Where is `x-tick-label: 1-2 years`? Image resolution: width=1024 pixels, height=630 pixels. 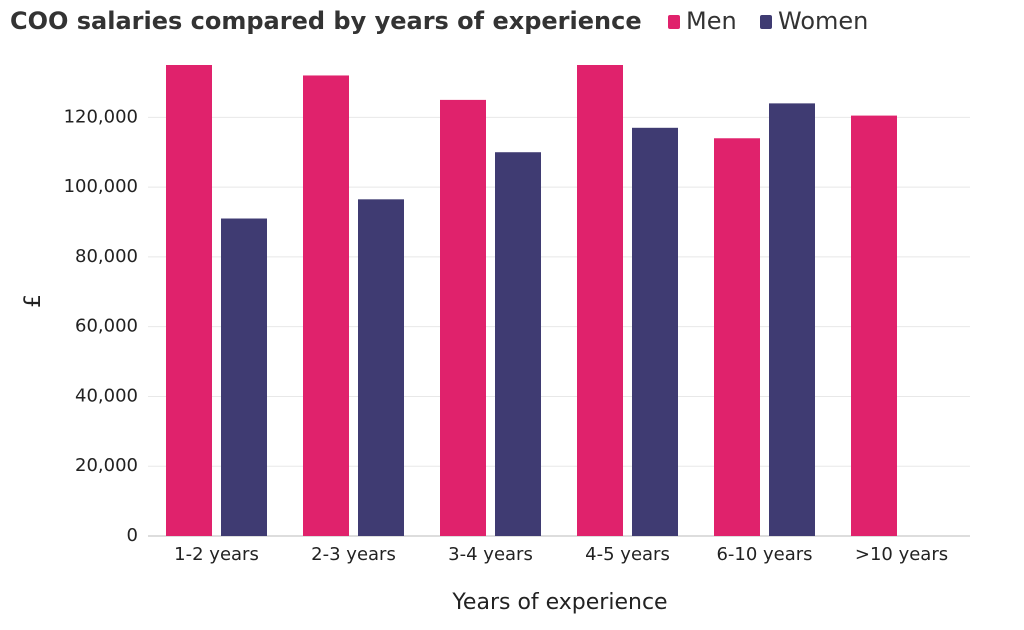
x-tick-label: 1-2 years is located at coordinates (216, 554).